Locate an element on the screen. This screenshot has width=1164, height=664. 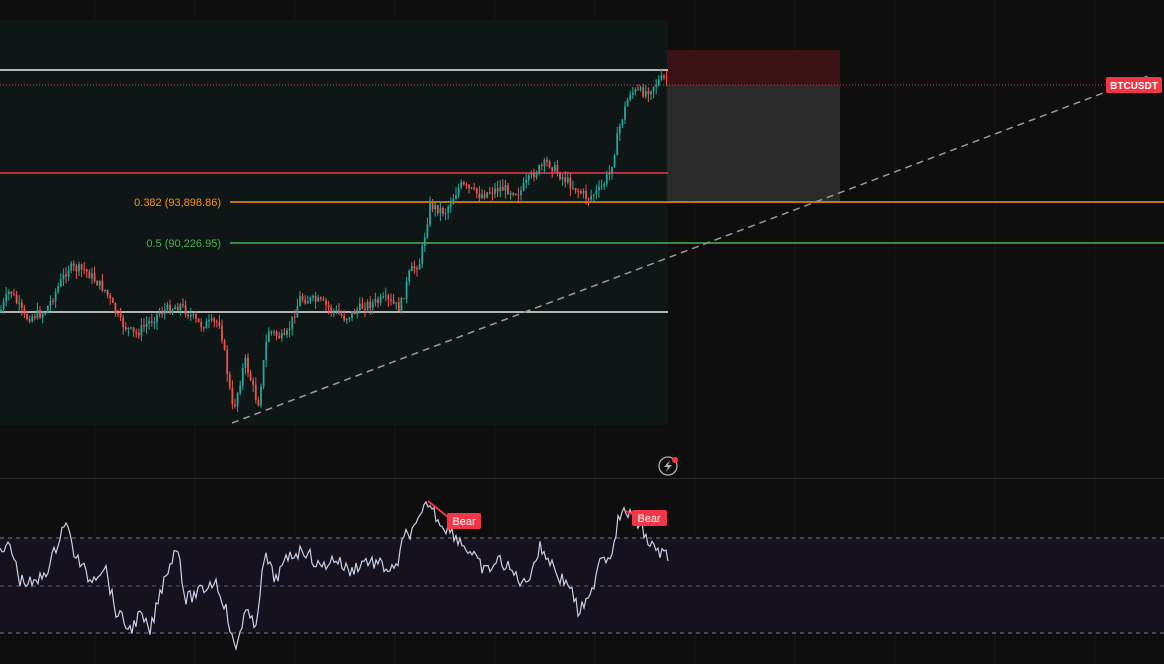
lightning-alert-icon is located at coordinates (668, 466).